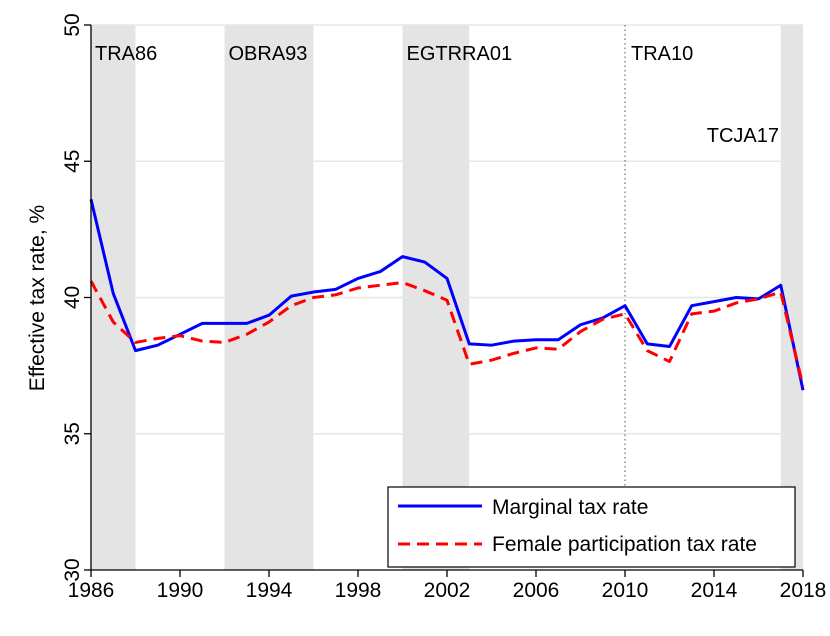 This screenshot has height=636, width=830. What do you see at coordinates (72, 161) in the screenshot?
I see `y-tick-label-45: 45` at bounding box center [72, 161].